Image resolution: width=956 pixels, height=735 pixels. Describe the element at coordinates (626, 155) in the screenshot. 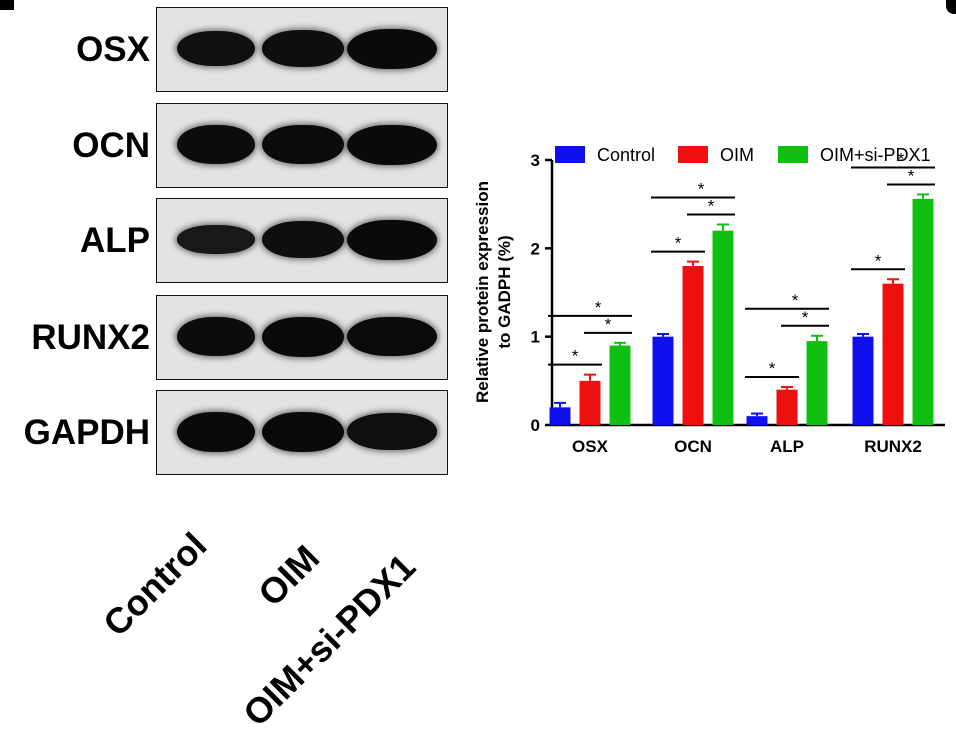

I see `legend-label: Control` at that location.